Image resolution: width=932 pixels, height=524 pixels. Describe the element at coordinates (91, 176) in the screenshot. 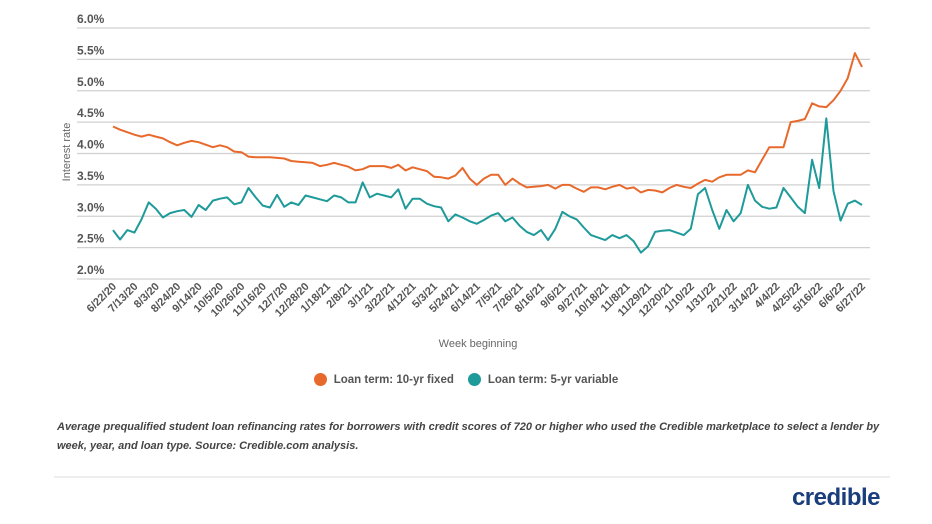

I see `y-tick-label: 3.5%` at that location.